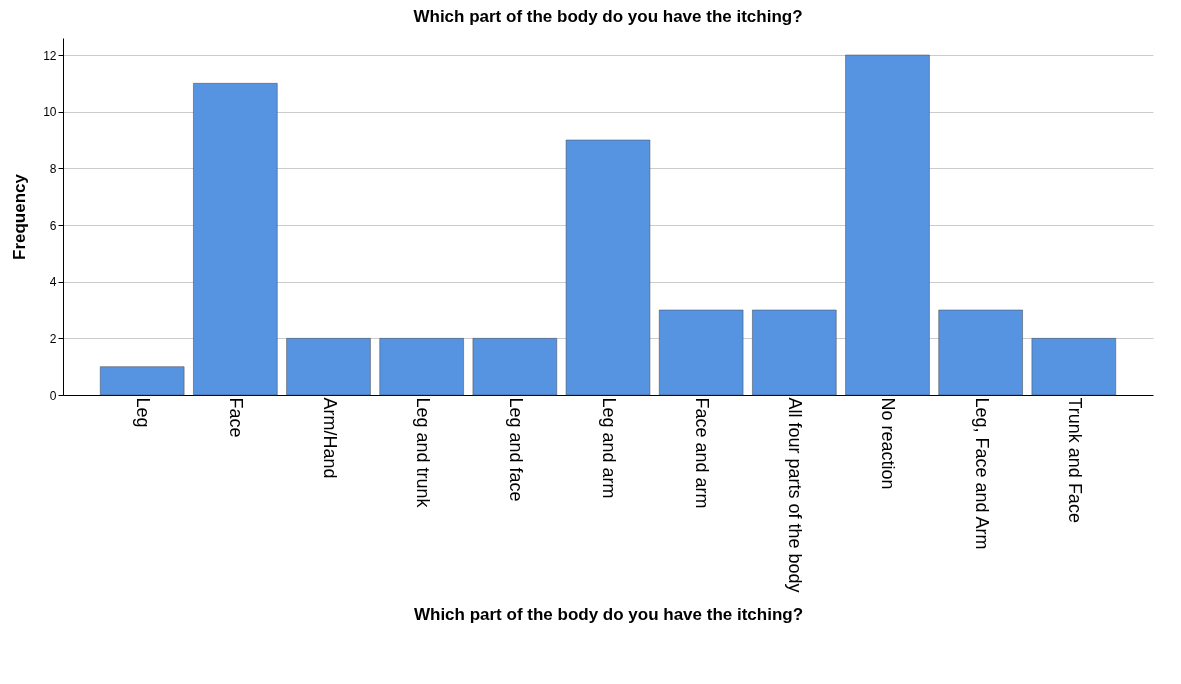 This screenshot has width=1181, height=684. What do you see at coordinates (53, 225) in the screenshot?
I see `y-tick-label: 6` at bounding box center [53, 225].